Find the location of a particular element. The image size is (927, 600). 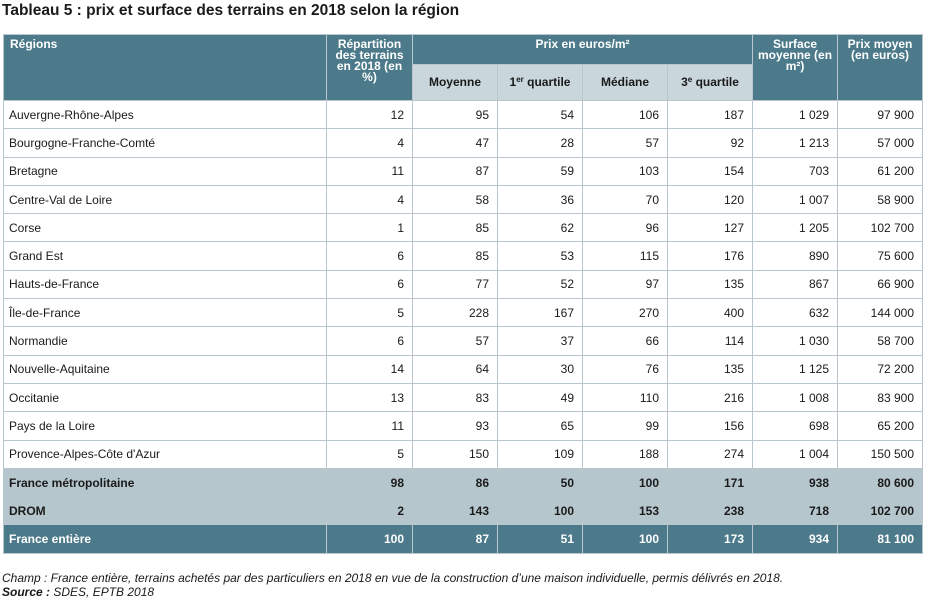

cell-rep: 11 is located at coordinates (369, 426).